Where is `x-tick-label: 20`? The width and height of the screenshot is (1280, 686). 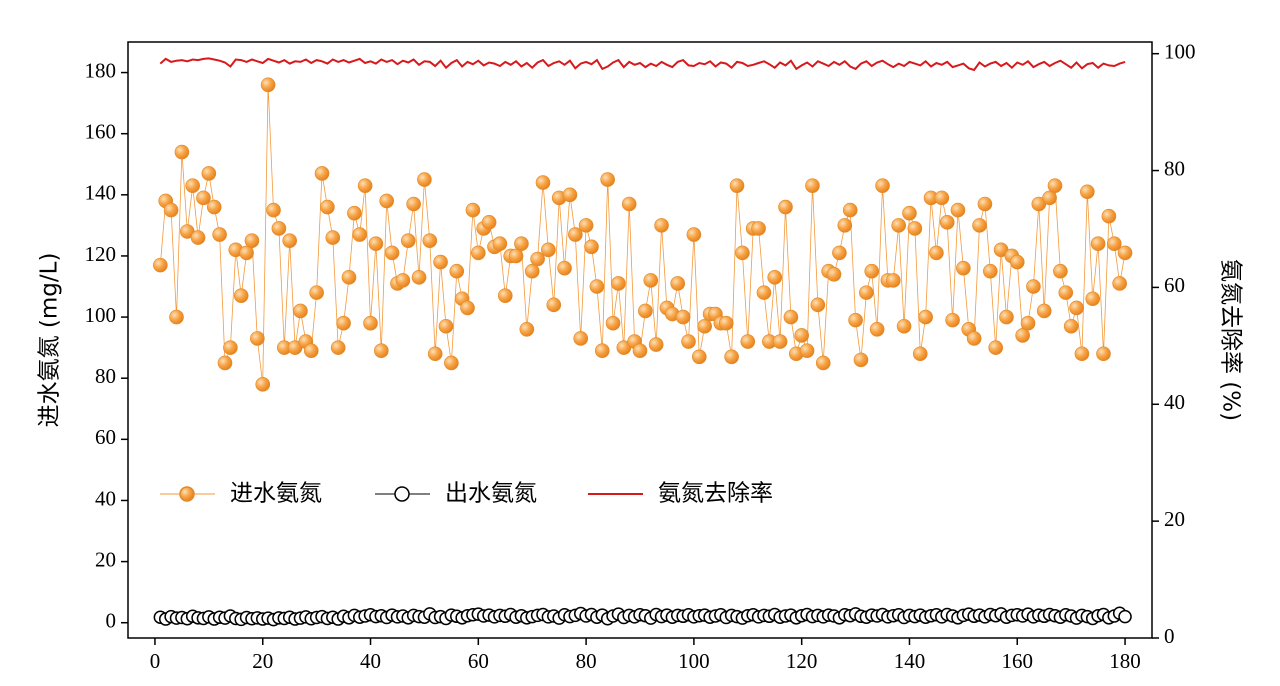
x-tick-label: 20 is located at coordinates (262, 661).